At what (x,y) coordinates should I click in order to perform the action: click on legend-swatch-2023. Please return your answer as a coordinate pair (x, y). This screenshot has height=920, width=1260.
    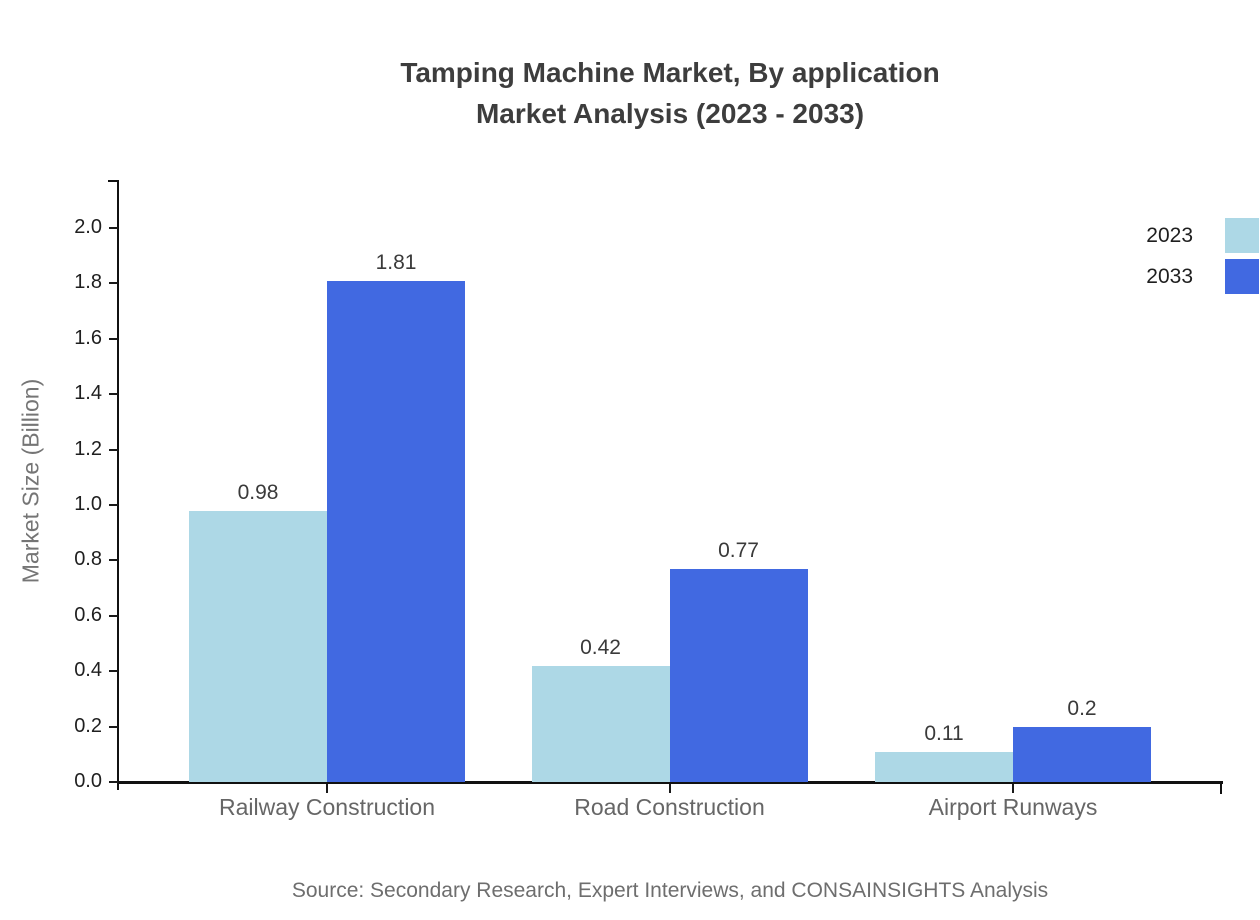
    Looking at the image, I should click on (1242, 235).